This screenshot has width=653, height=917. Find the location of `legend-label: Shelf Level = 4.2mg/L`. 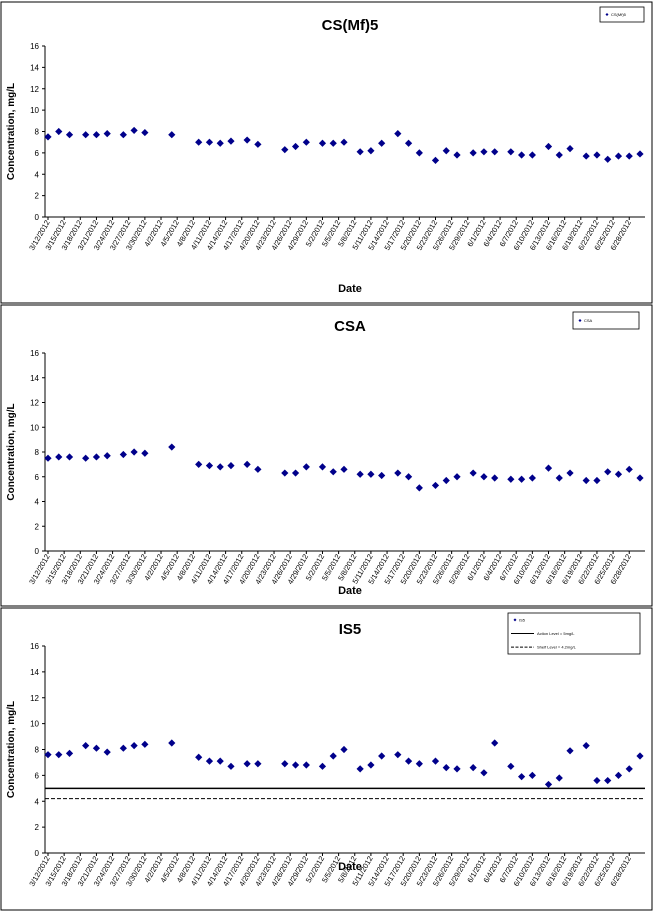

legend-label: Shelf Level = 4.2mg/L is located at coordinates (557, 647).